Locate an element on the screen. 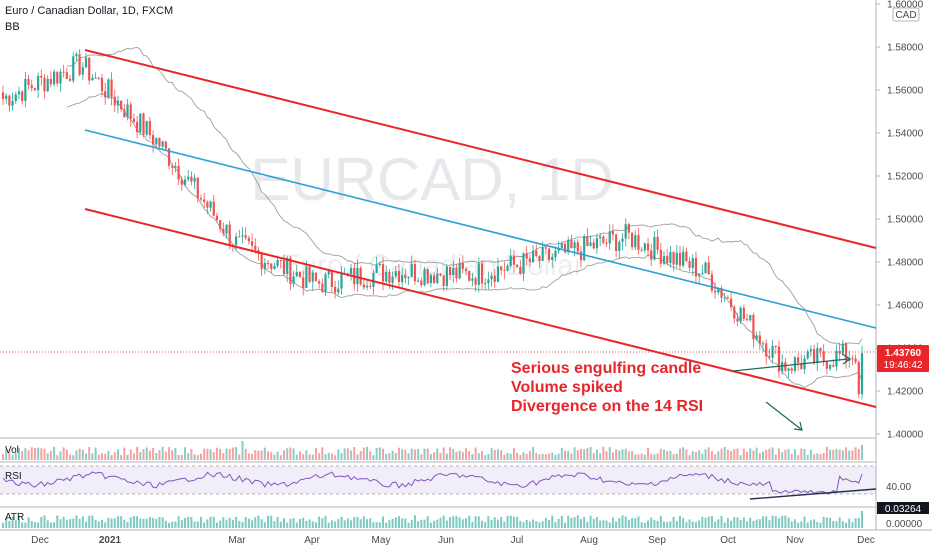 The image size is (932, 555). engulfing-arrow is located at coordinates (790, 365).